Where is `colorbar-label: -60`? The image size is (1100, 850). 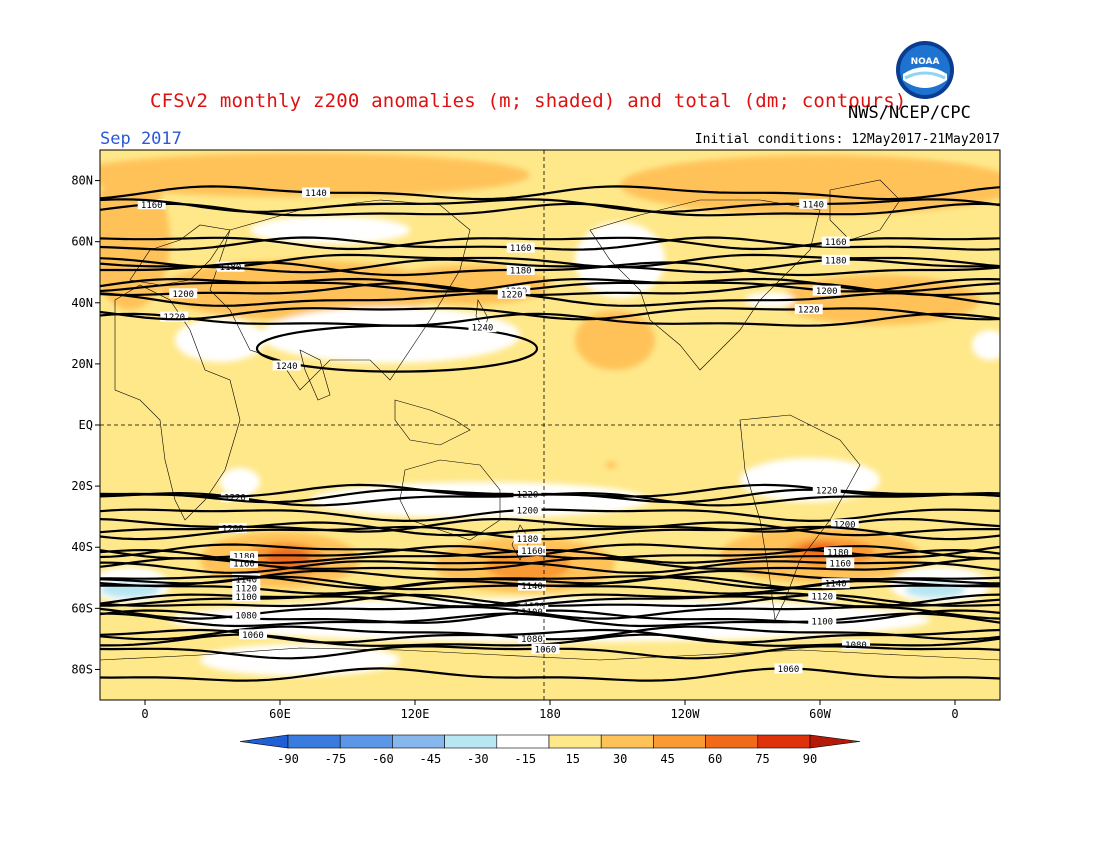
colorbar-label: -60 is located at coordinates (383, 759).